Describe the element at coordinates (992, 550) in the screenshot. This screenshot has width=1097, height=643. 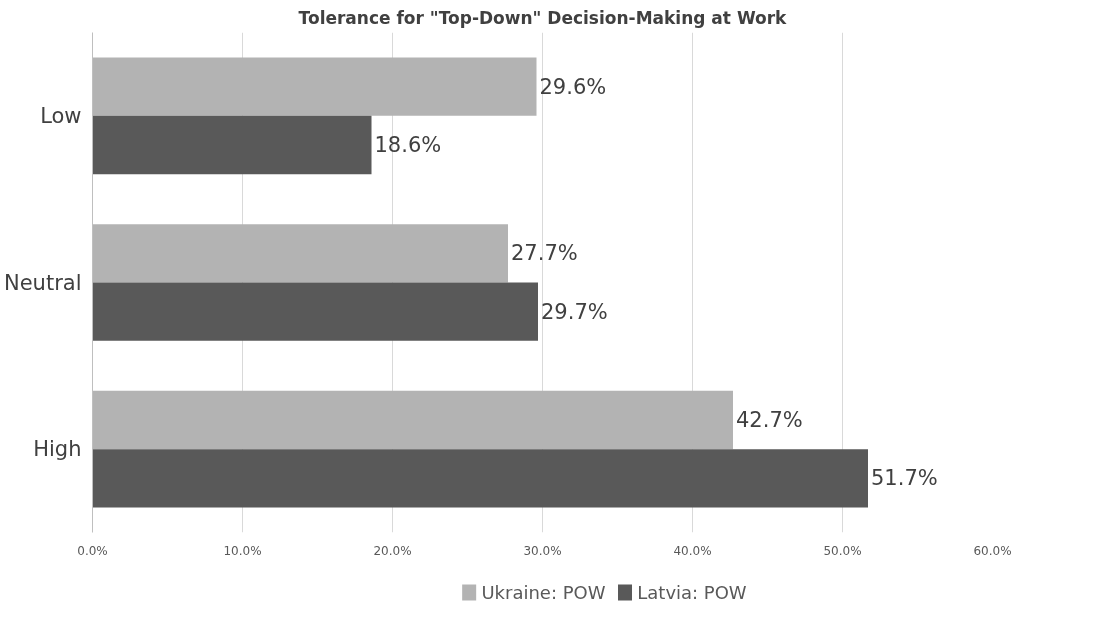
I see `x-tick-label: 60.0%` at that location.